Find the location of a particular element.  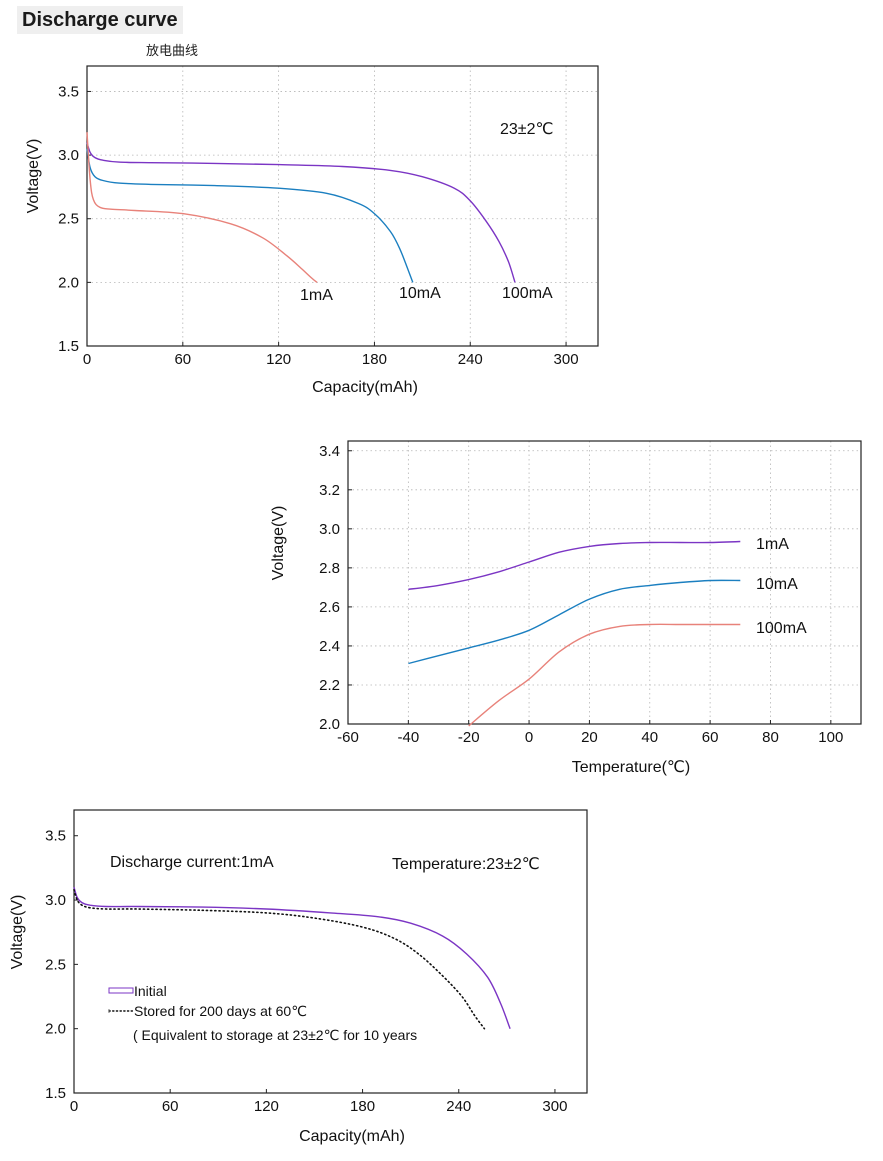

chart-annotation: Discharge current:1mA is located at coordinates (192, 862).